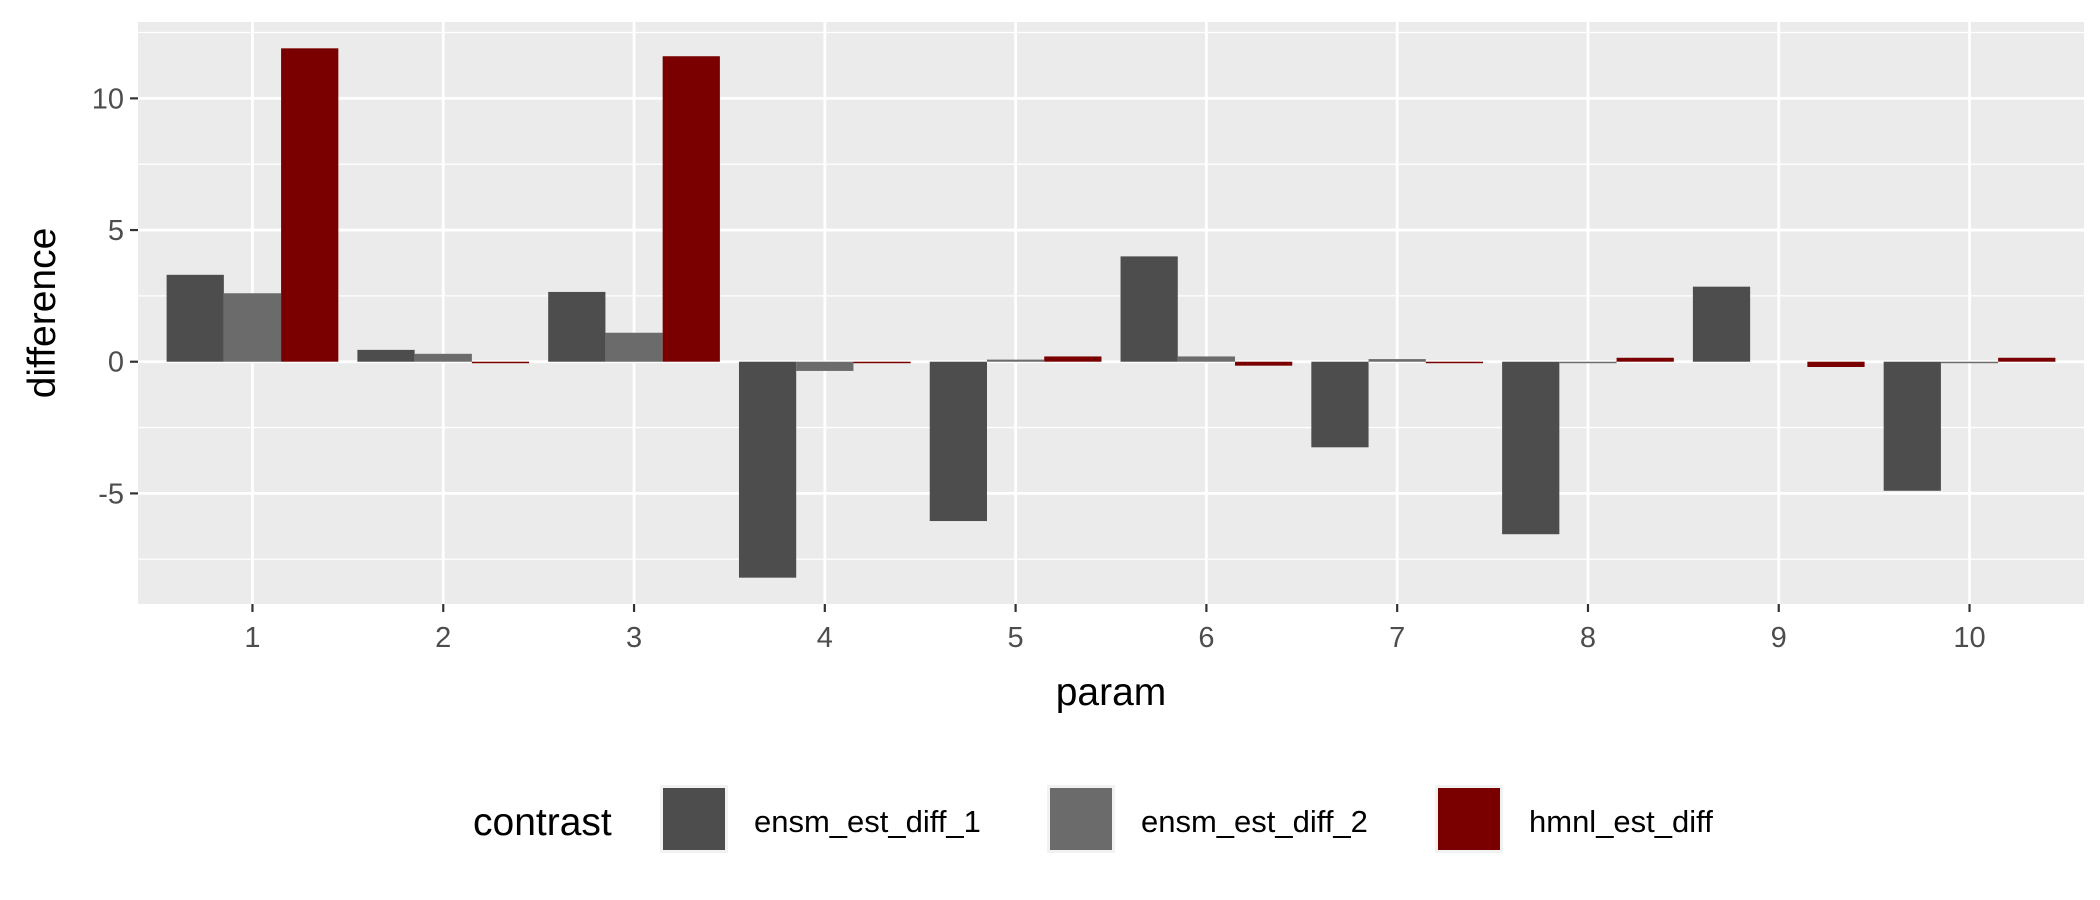 This screenshot has height=900, width=2100. What do you see at coordinates (1397, 638) in the screenshot?
I see `x-tick-label: 7` at bounding box center [1397, 638].